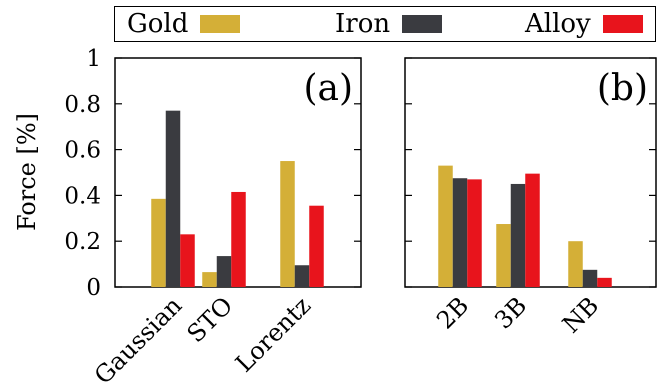 The width and height of the screenshot is (667, 389). What do you see at coordinates (422, 24) in the screenshot?
I see `legend-swatch-iron` at bounding box center [422, 24].